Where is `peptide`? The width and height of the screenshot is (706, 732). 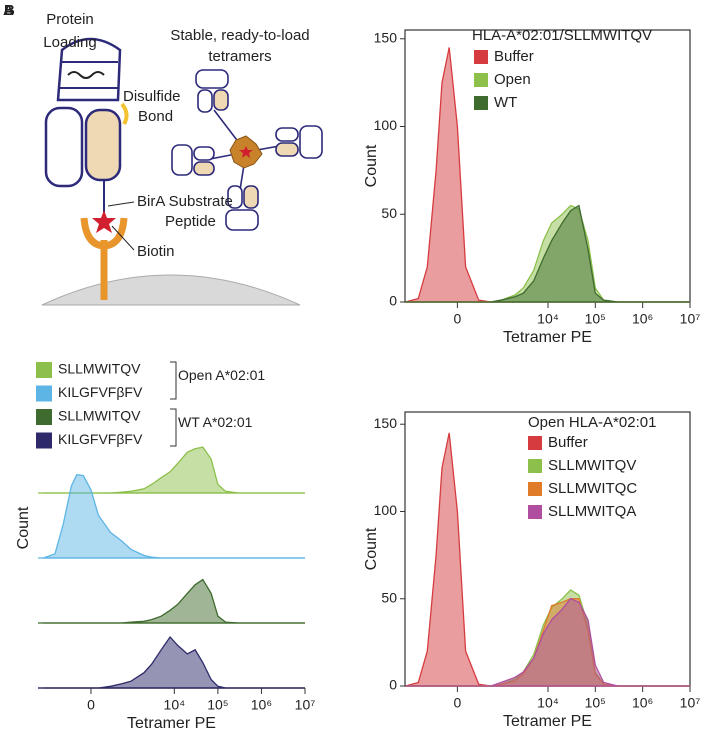
peptide is located at coordinates (86, 75).